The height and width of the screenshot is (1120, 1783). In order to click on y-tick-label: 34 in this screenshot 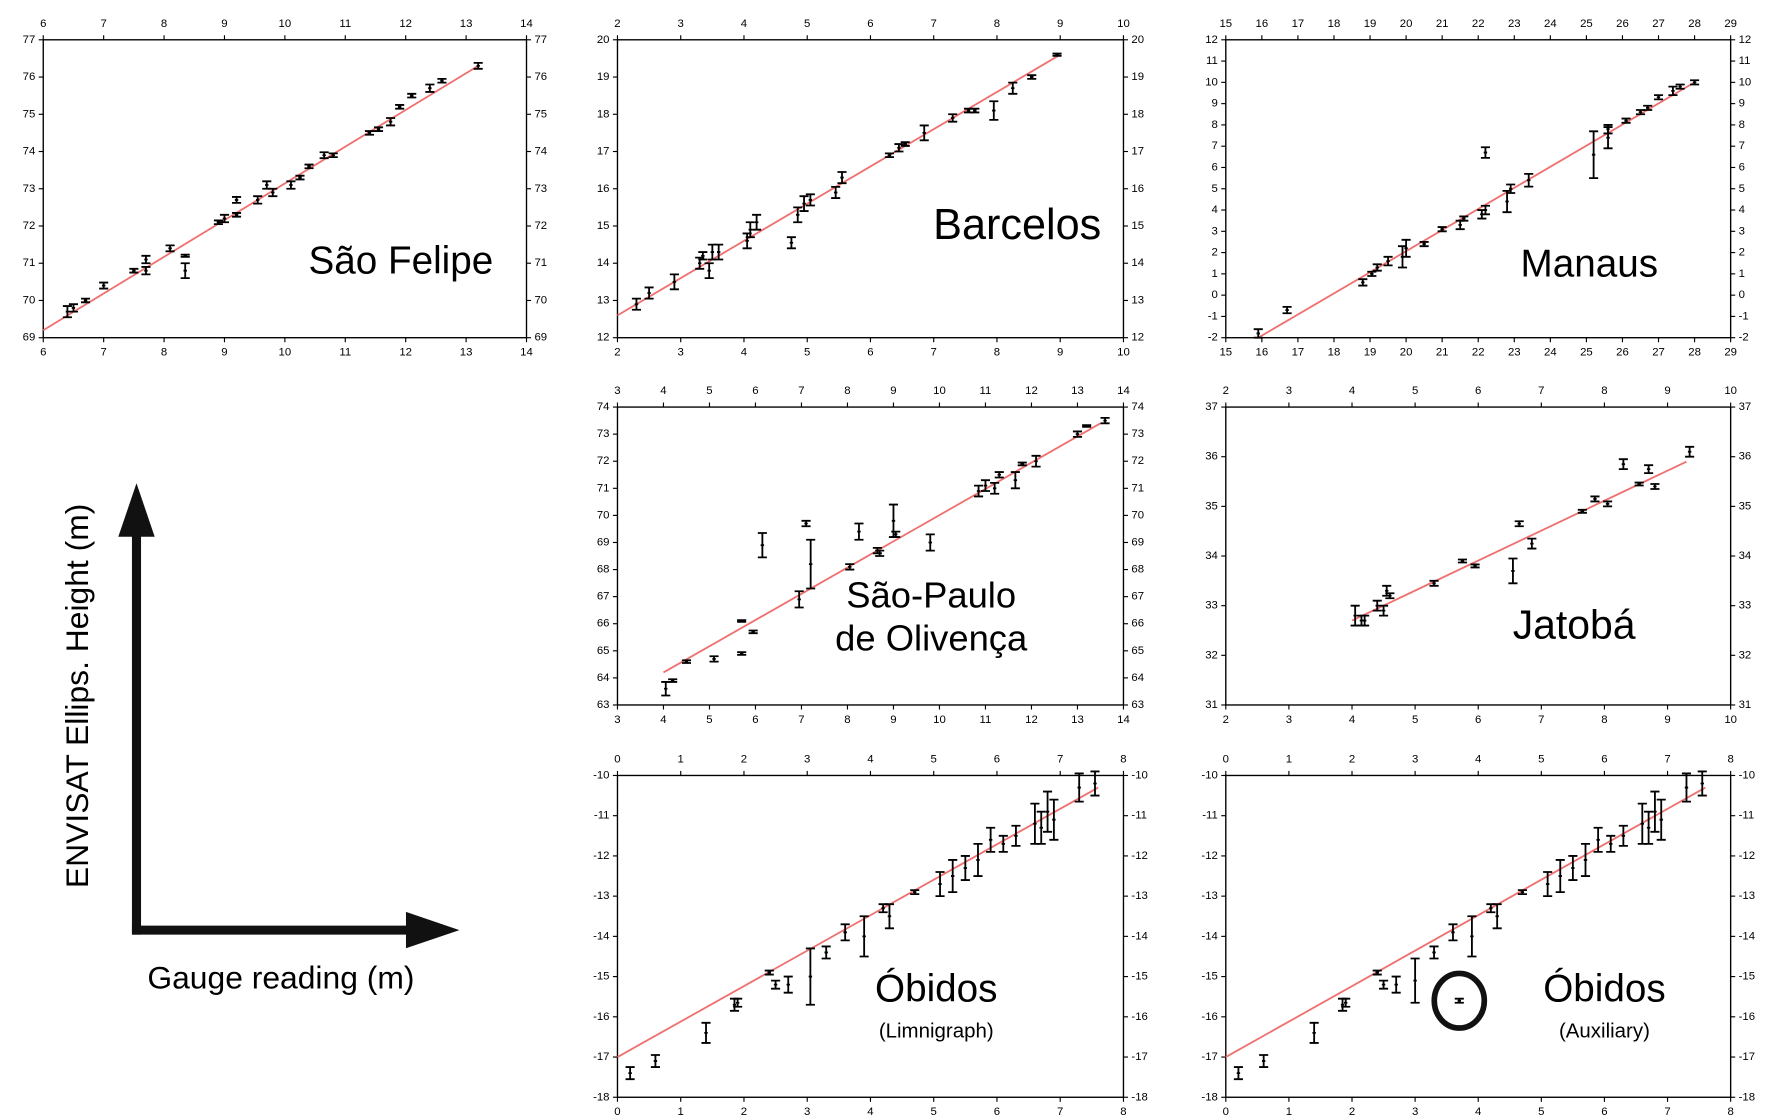, I will do `click(1211, 556)`.